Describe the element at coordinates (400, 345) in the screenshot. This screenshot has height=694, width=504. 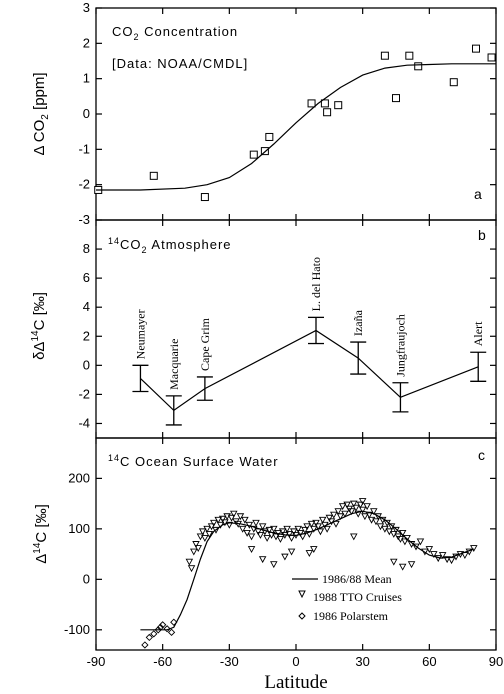
I see `station-label: Jungfraujoch` at that location.